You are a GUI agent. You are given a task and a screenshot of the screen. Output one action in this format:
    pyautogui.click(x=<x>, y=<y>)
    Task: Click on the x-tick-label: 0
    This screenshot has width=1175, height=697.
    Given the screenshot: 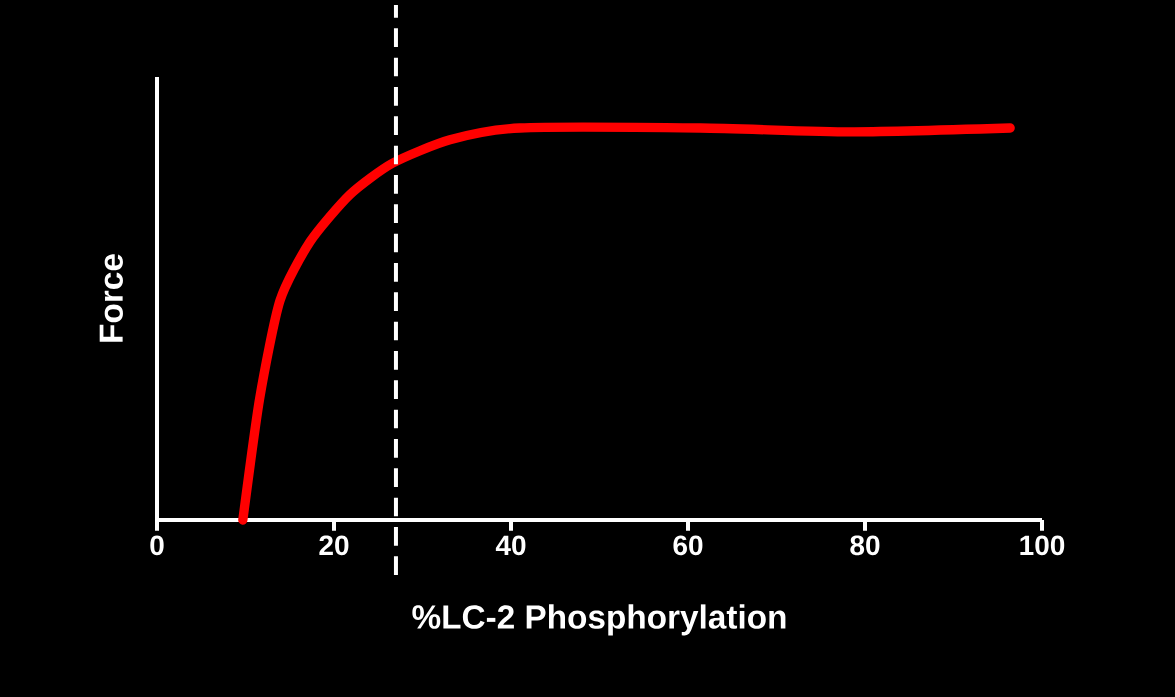 What is the action you would take?
    pyautogui.click(x=157, y=545)
    